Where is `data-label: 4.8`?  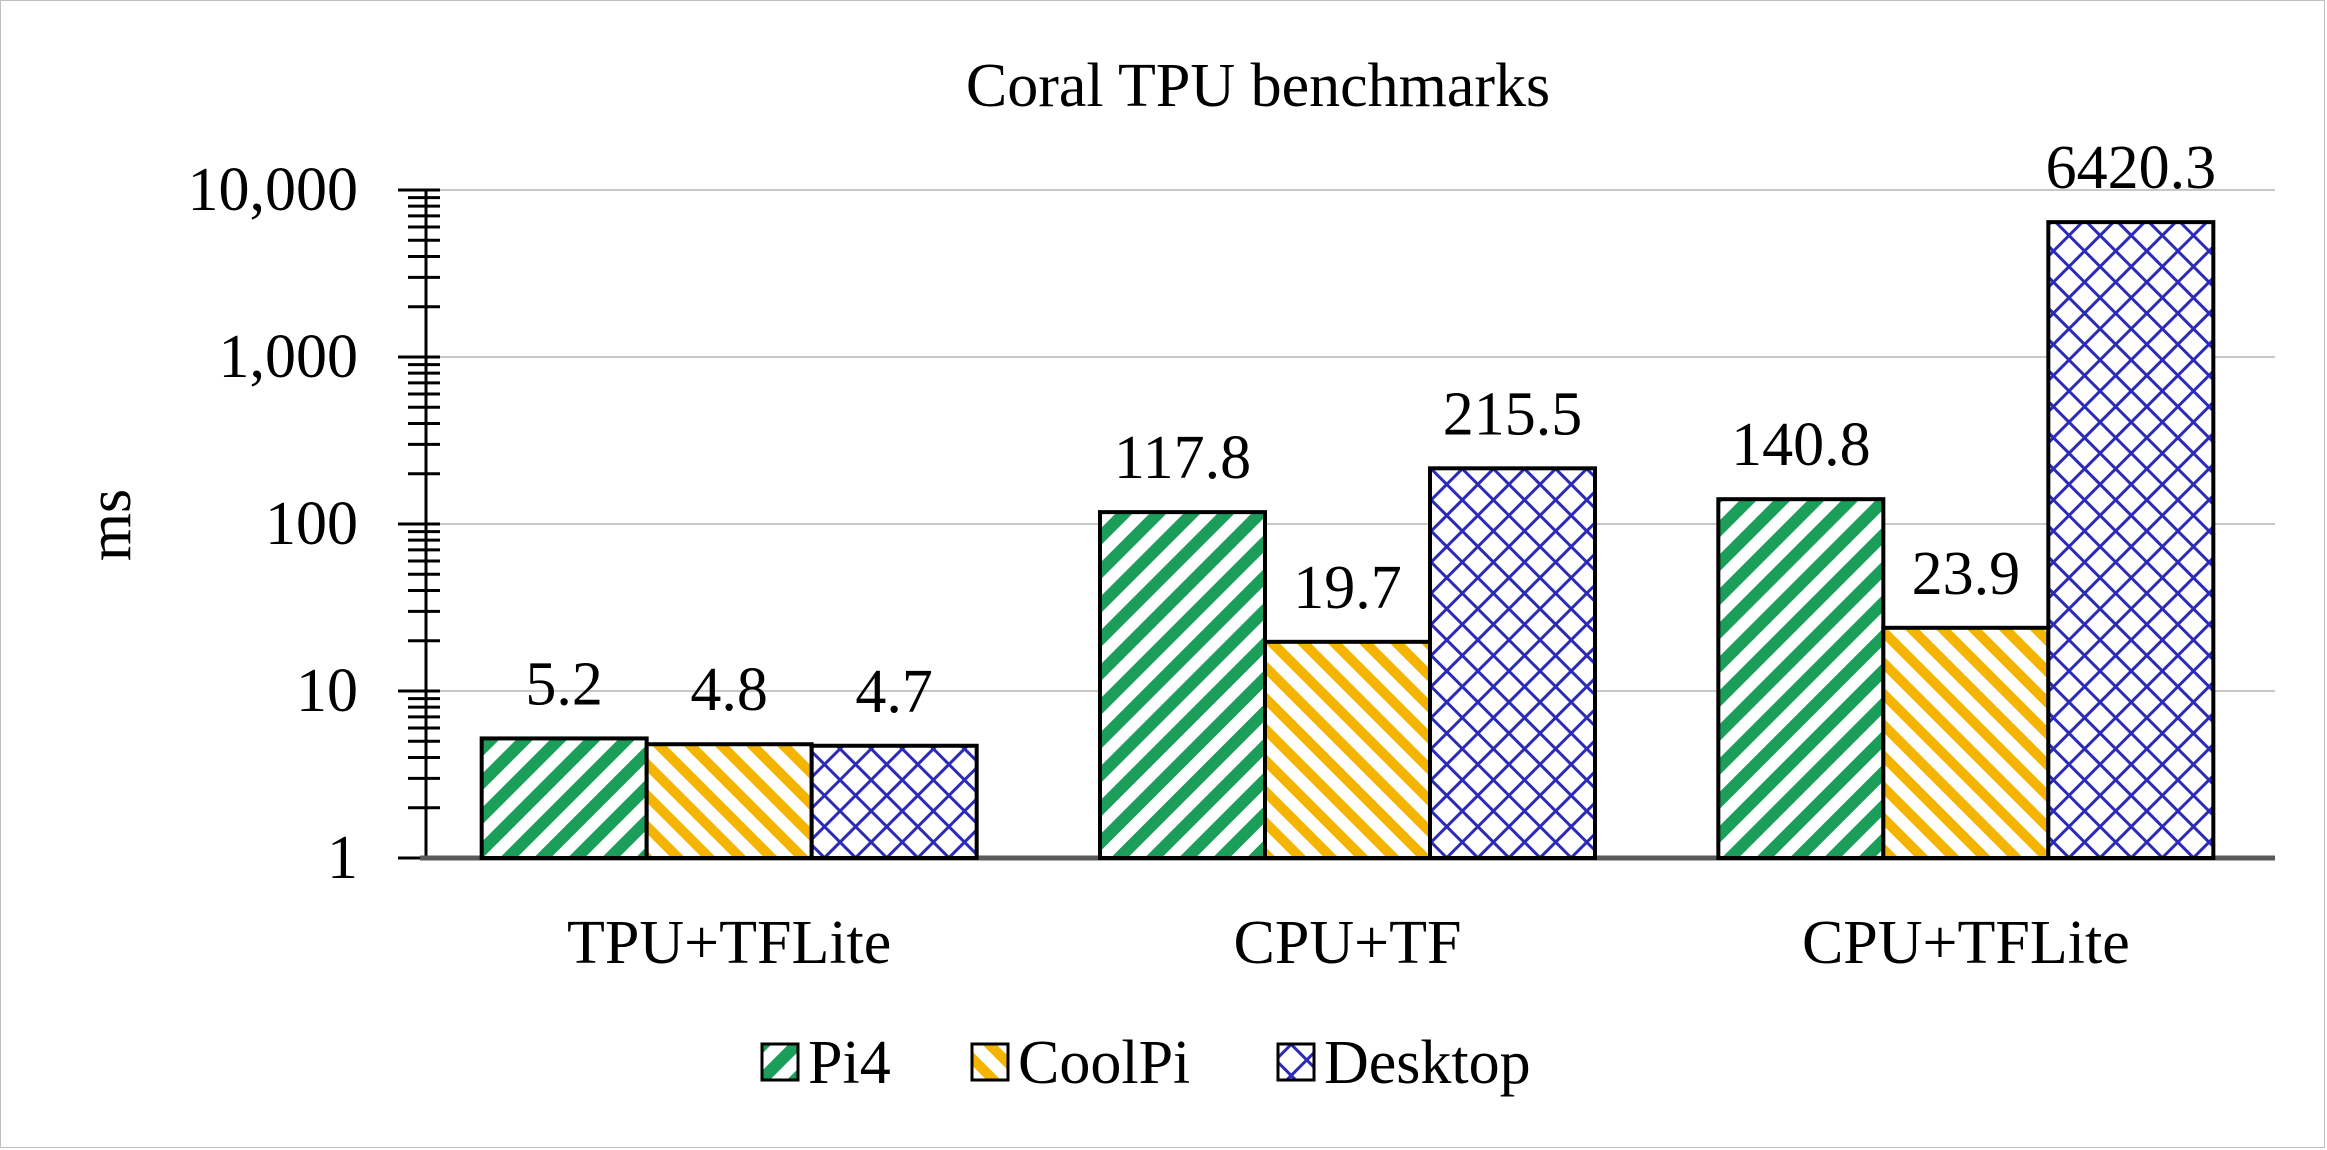 data-label: 4.8 is located at coordinates (729, 690).